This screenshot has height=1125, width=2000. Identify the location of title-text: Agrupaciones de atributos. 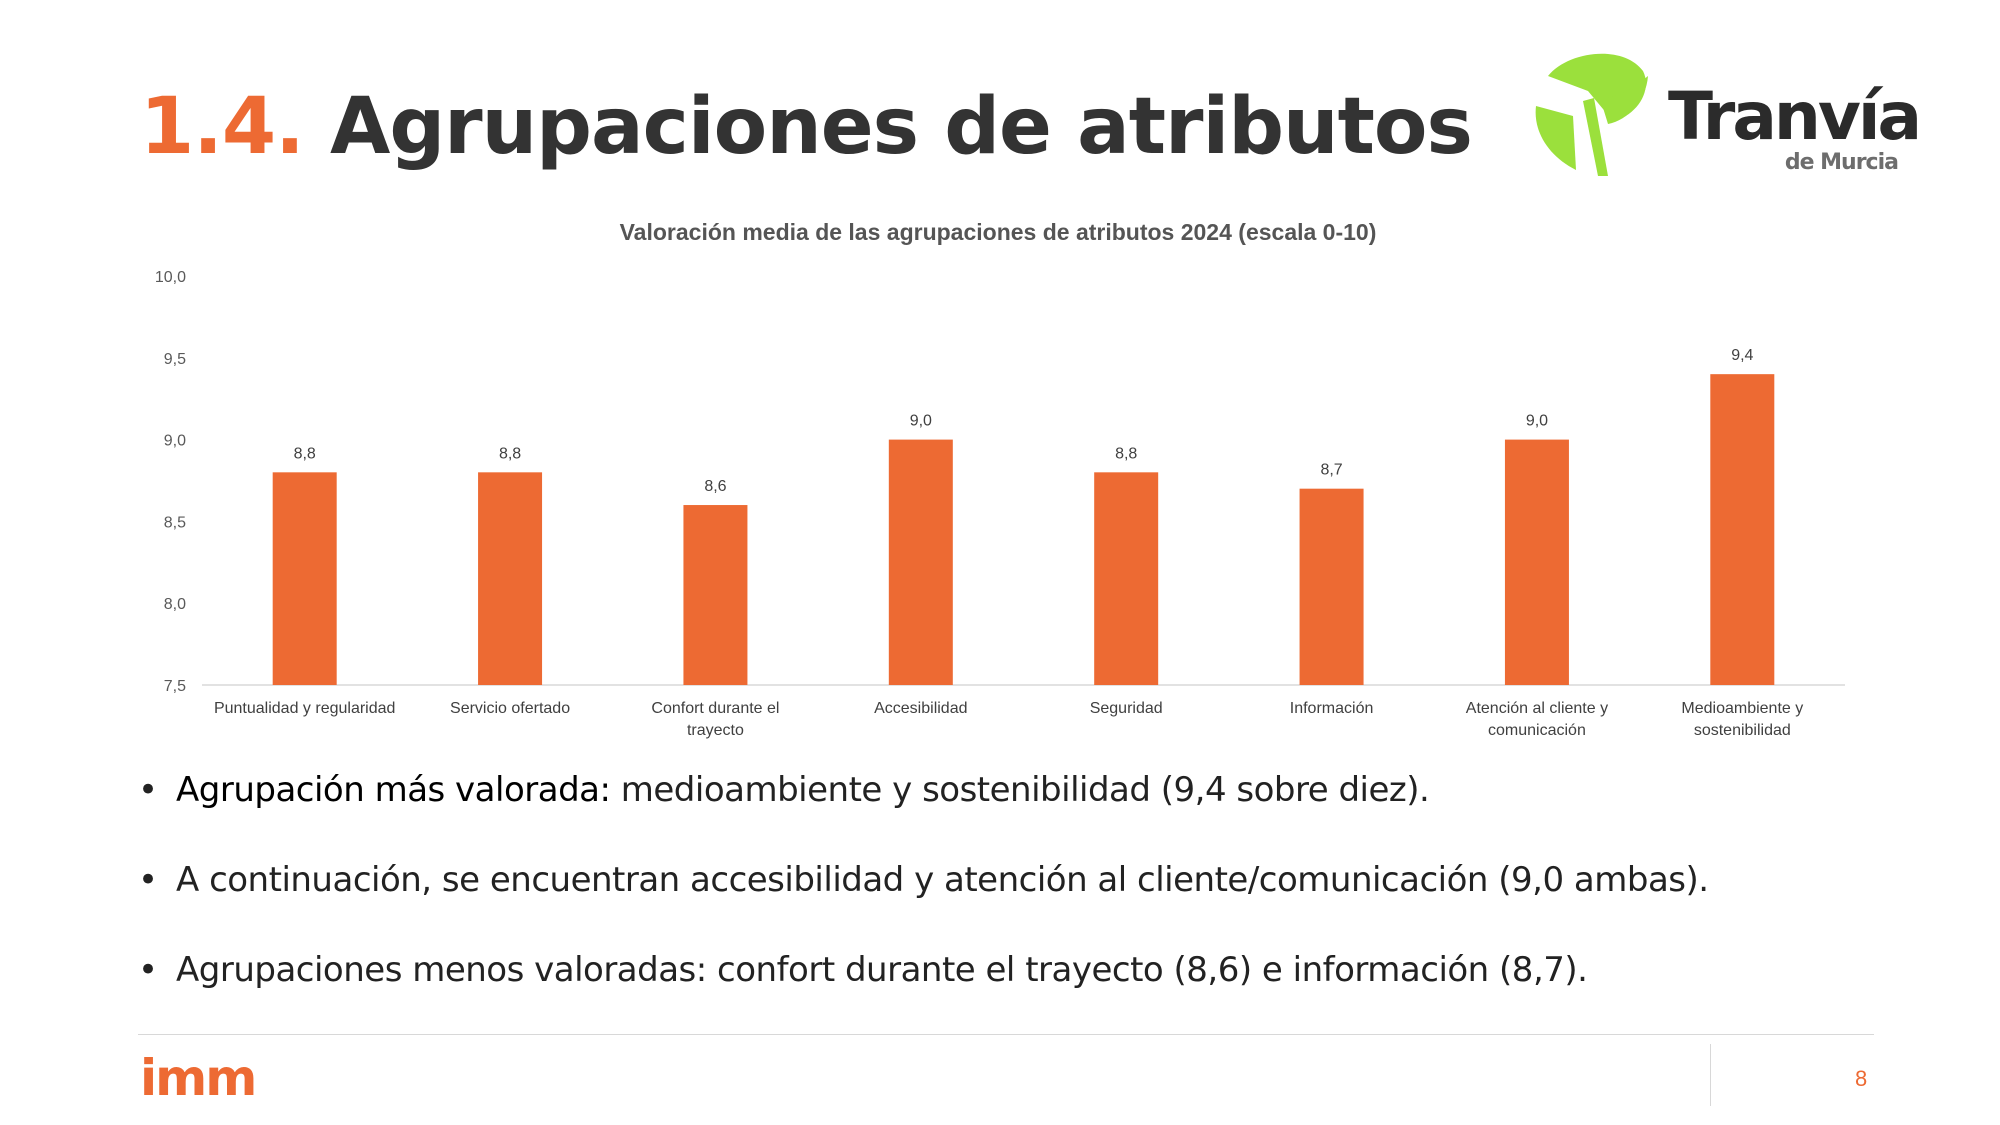
(901, 127).